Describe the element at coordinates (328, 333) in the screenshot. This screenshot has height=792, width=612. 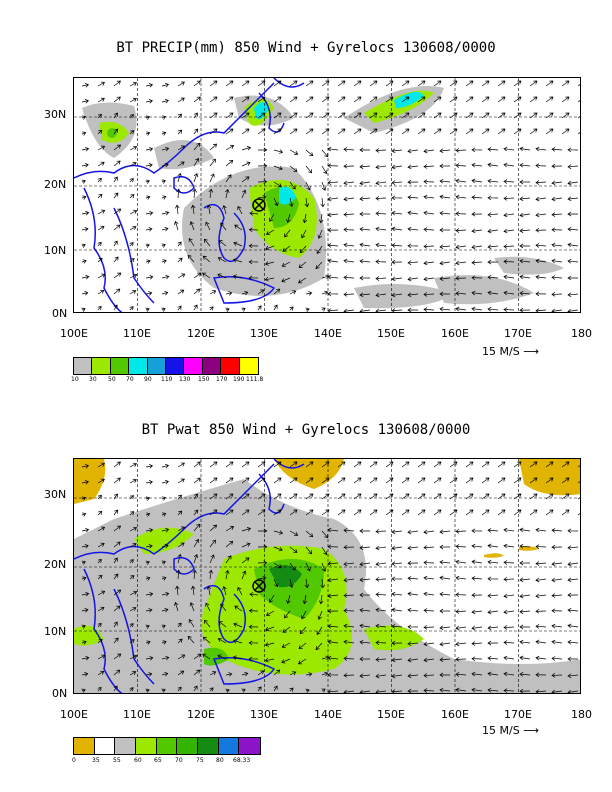
I see `panel1-lon-label-140e: 140E` at that location.